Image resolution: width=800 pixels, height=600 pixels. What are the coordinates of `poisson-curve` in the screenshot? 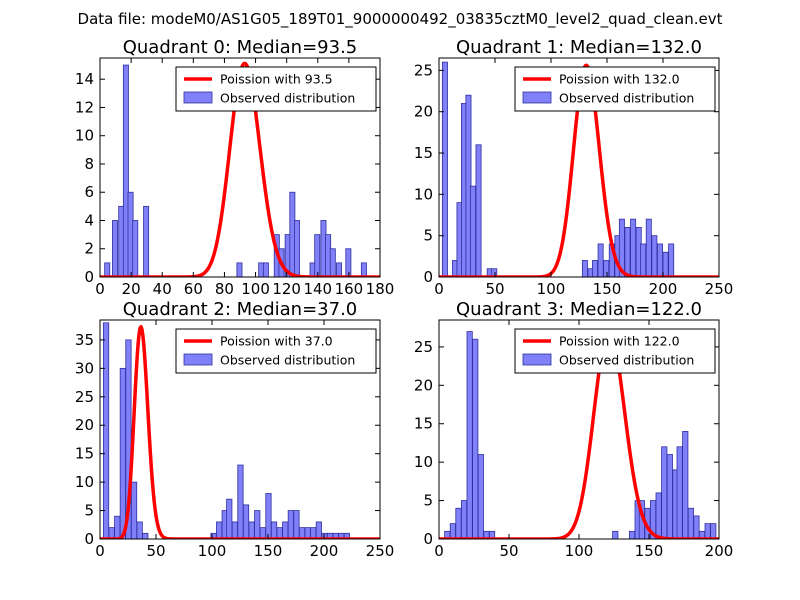 It's located at (240, 432).